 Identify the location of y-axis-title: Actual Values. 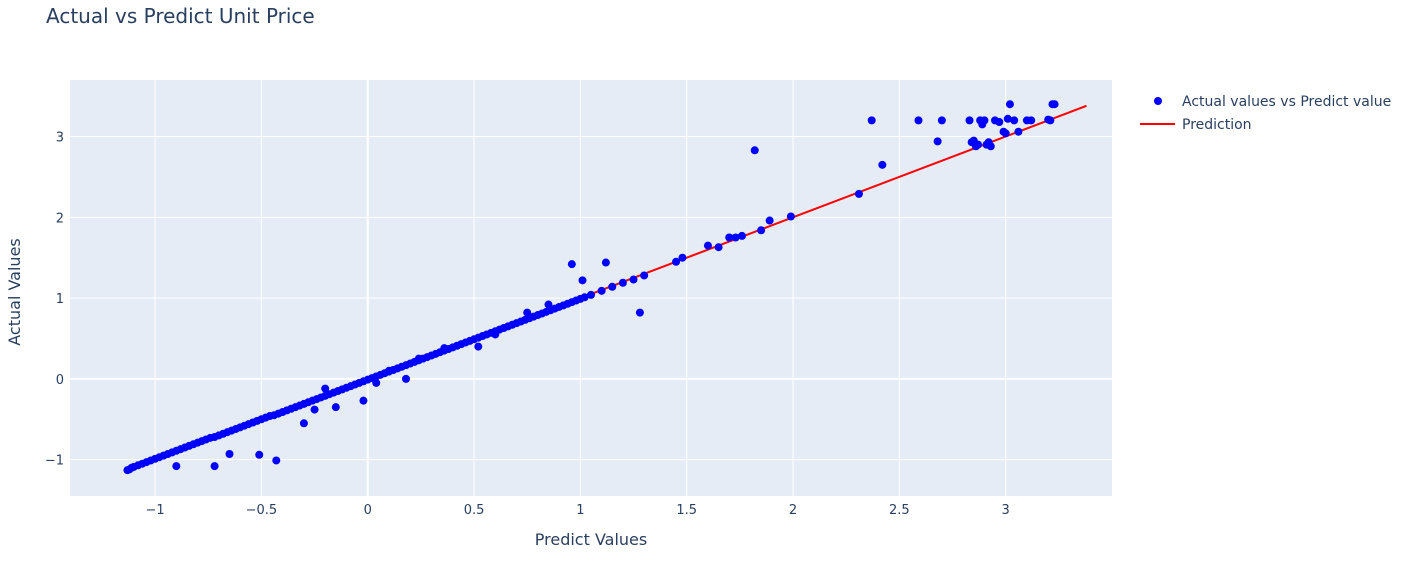
(14, 291).